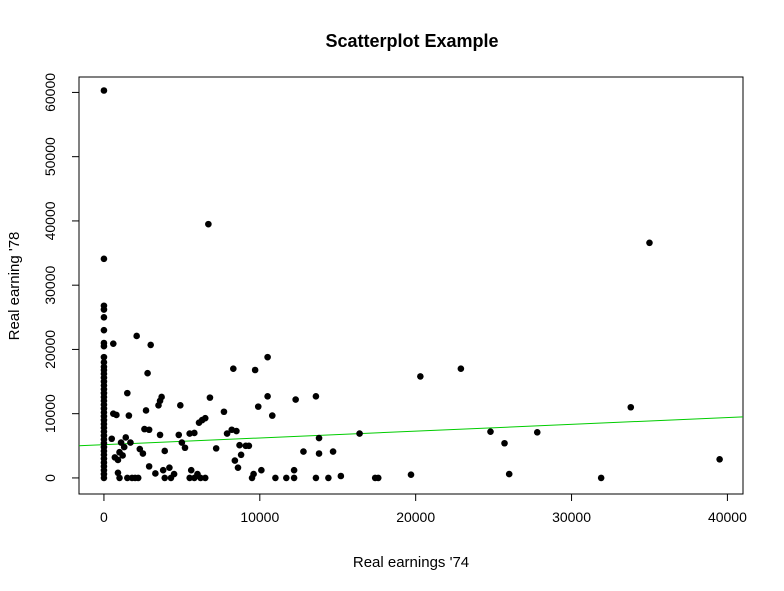  What do you see at coordinates (50, 349) in the screenshot?
I see `y-tick-label: 20000` at bounding box center [50, 349].